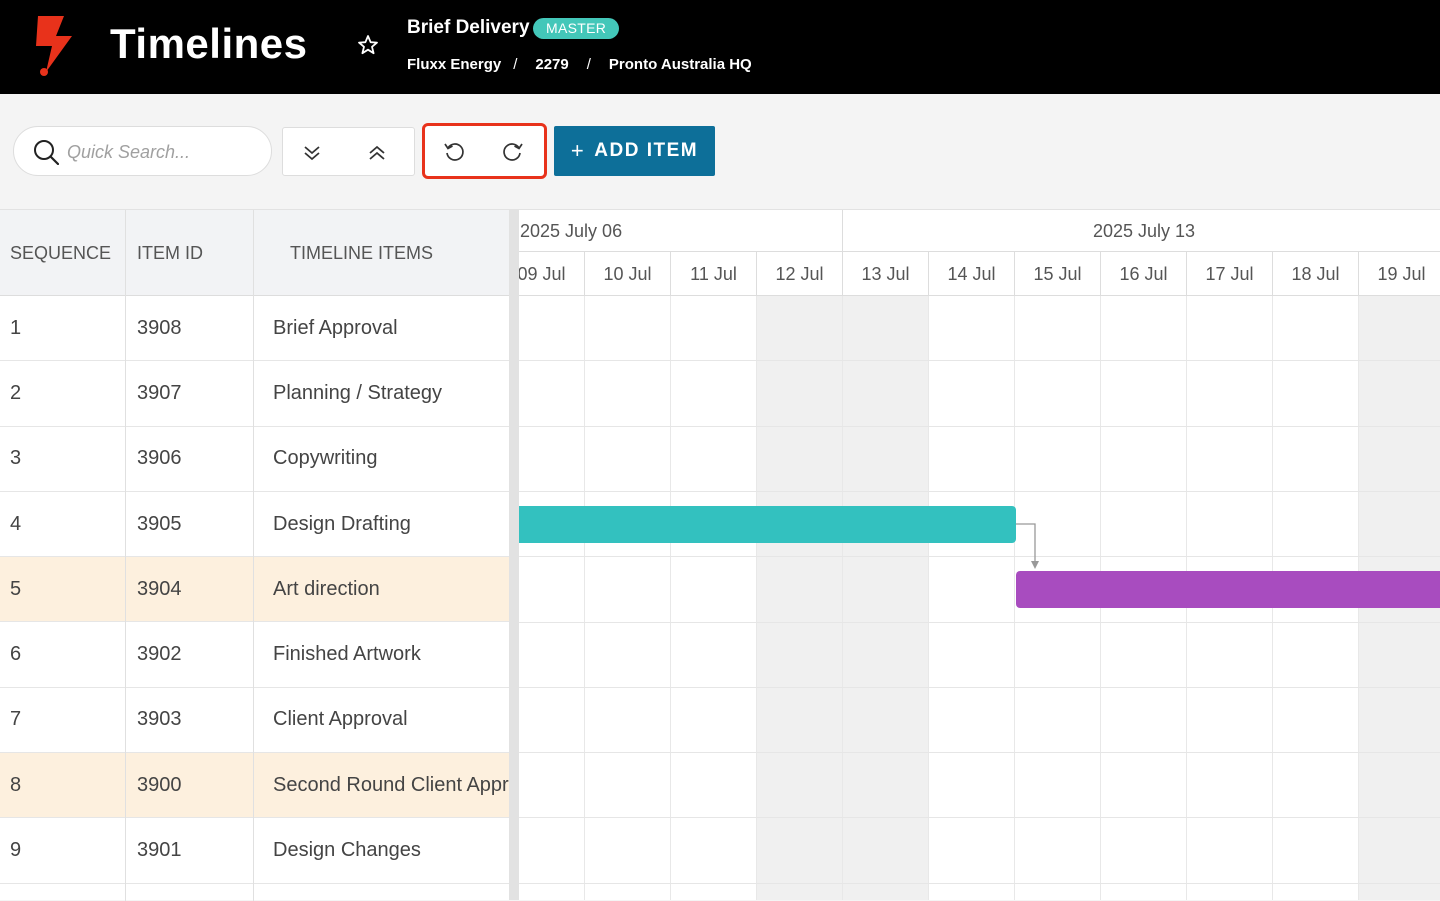 Image resolution: width=1440 pixels, height=901 pixels. What do you see at coordinates (159, 392) in the screenshot?
I see `item-id-cell: 3907` at bounding box center [159, 392].